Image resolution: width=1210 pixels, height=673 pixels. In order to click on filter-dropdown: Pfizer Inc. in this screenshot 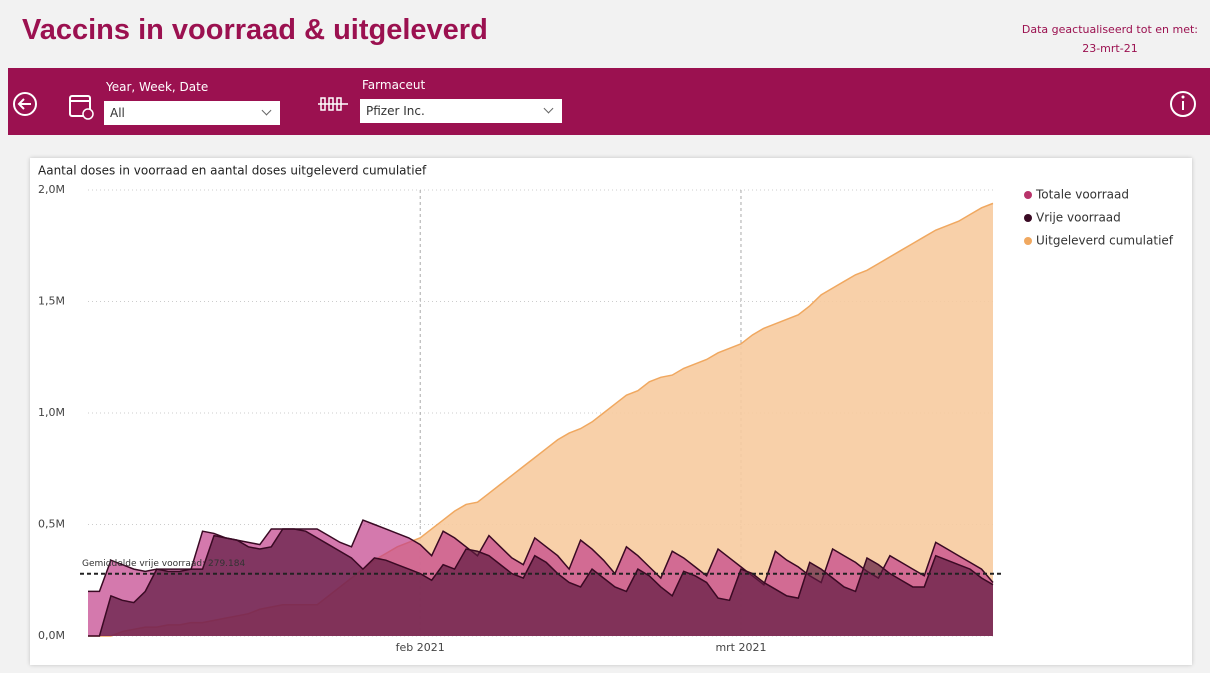, I will do `click(461, 111)`.